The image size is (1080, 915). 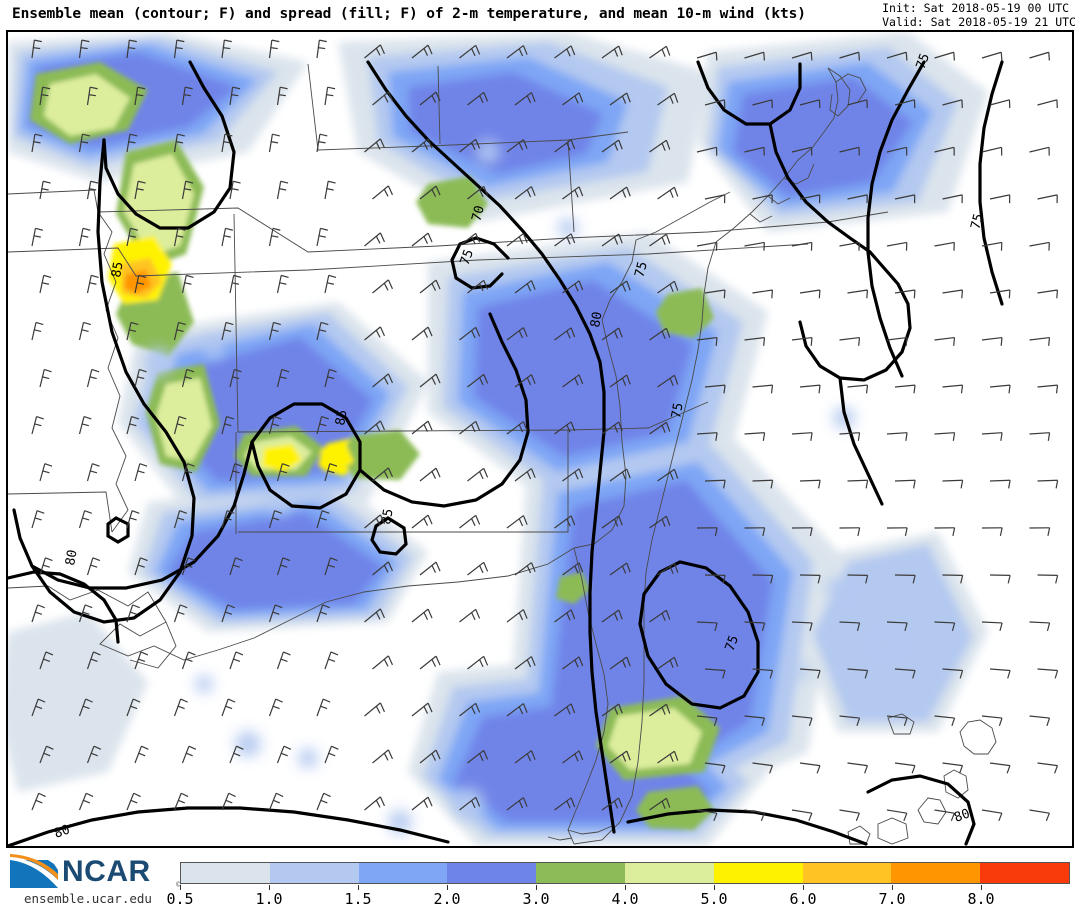 I want to click on contour-label: 70, so click(x=478, y=213).